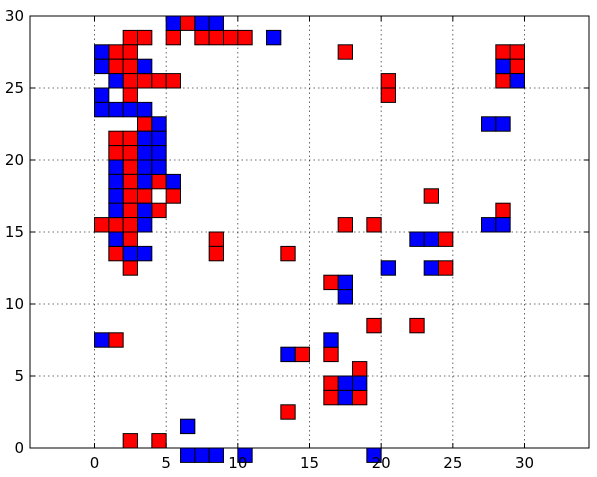 Image resolution: width=597 pixels, height=477 pixels. I want to click on y-tick-label: 20, so click(14, 160).